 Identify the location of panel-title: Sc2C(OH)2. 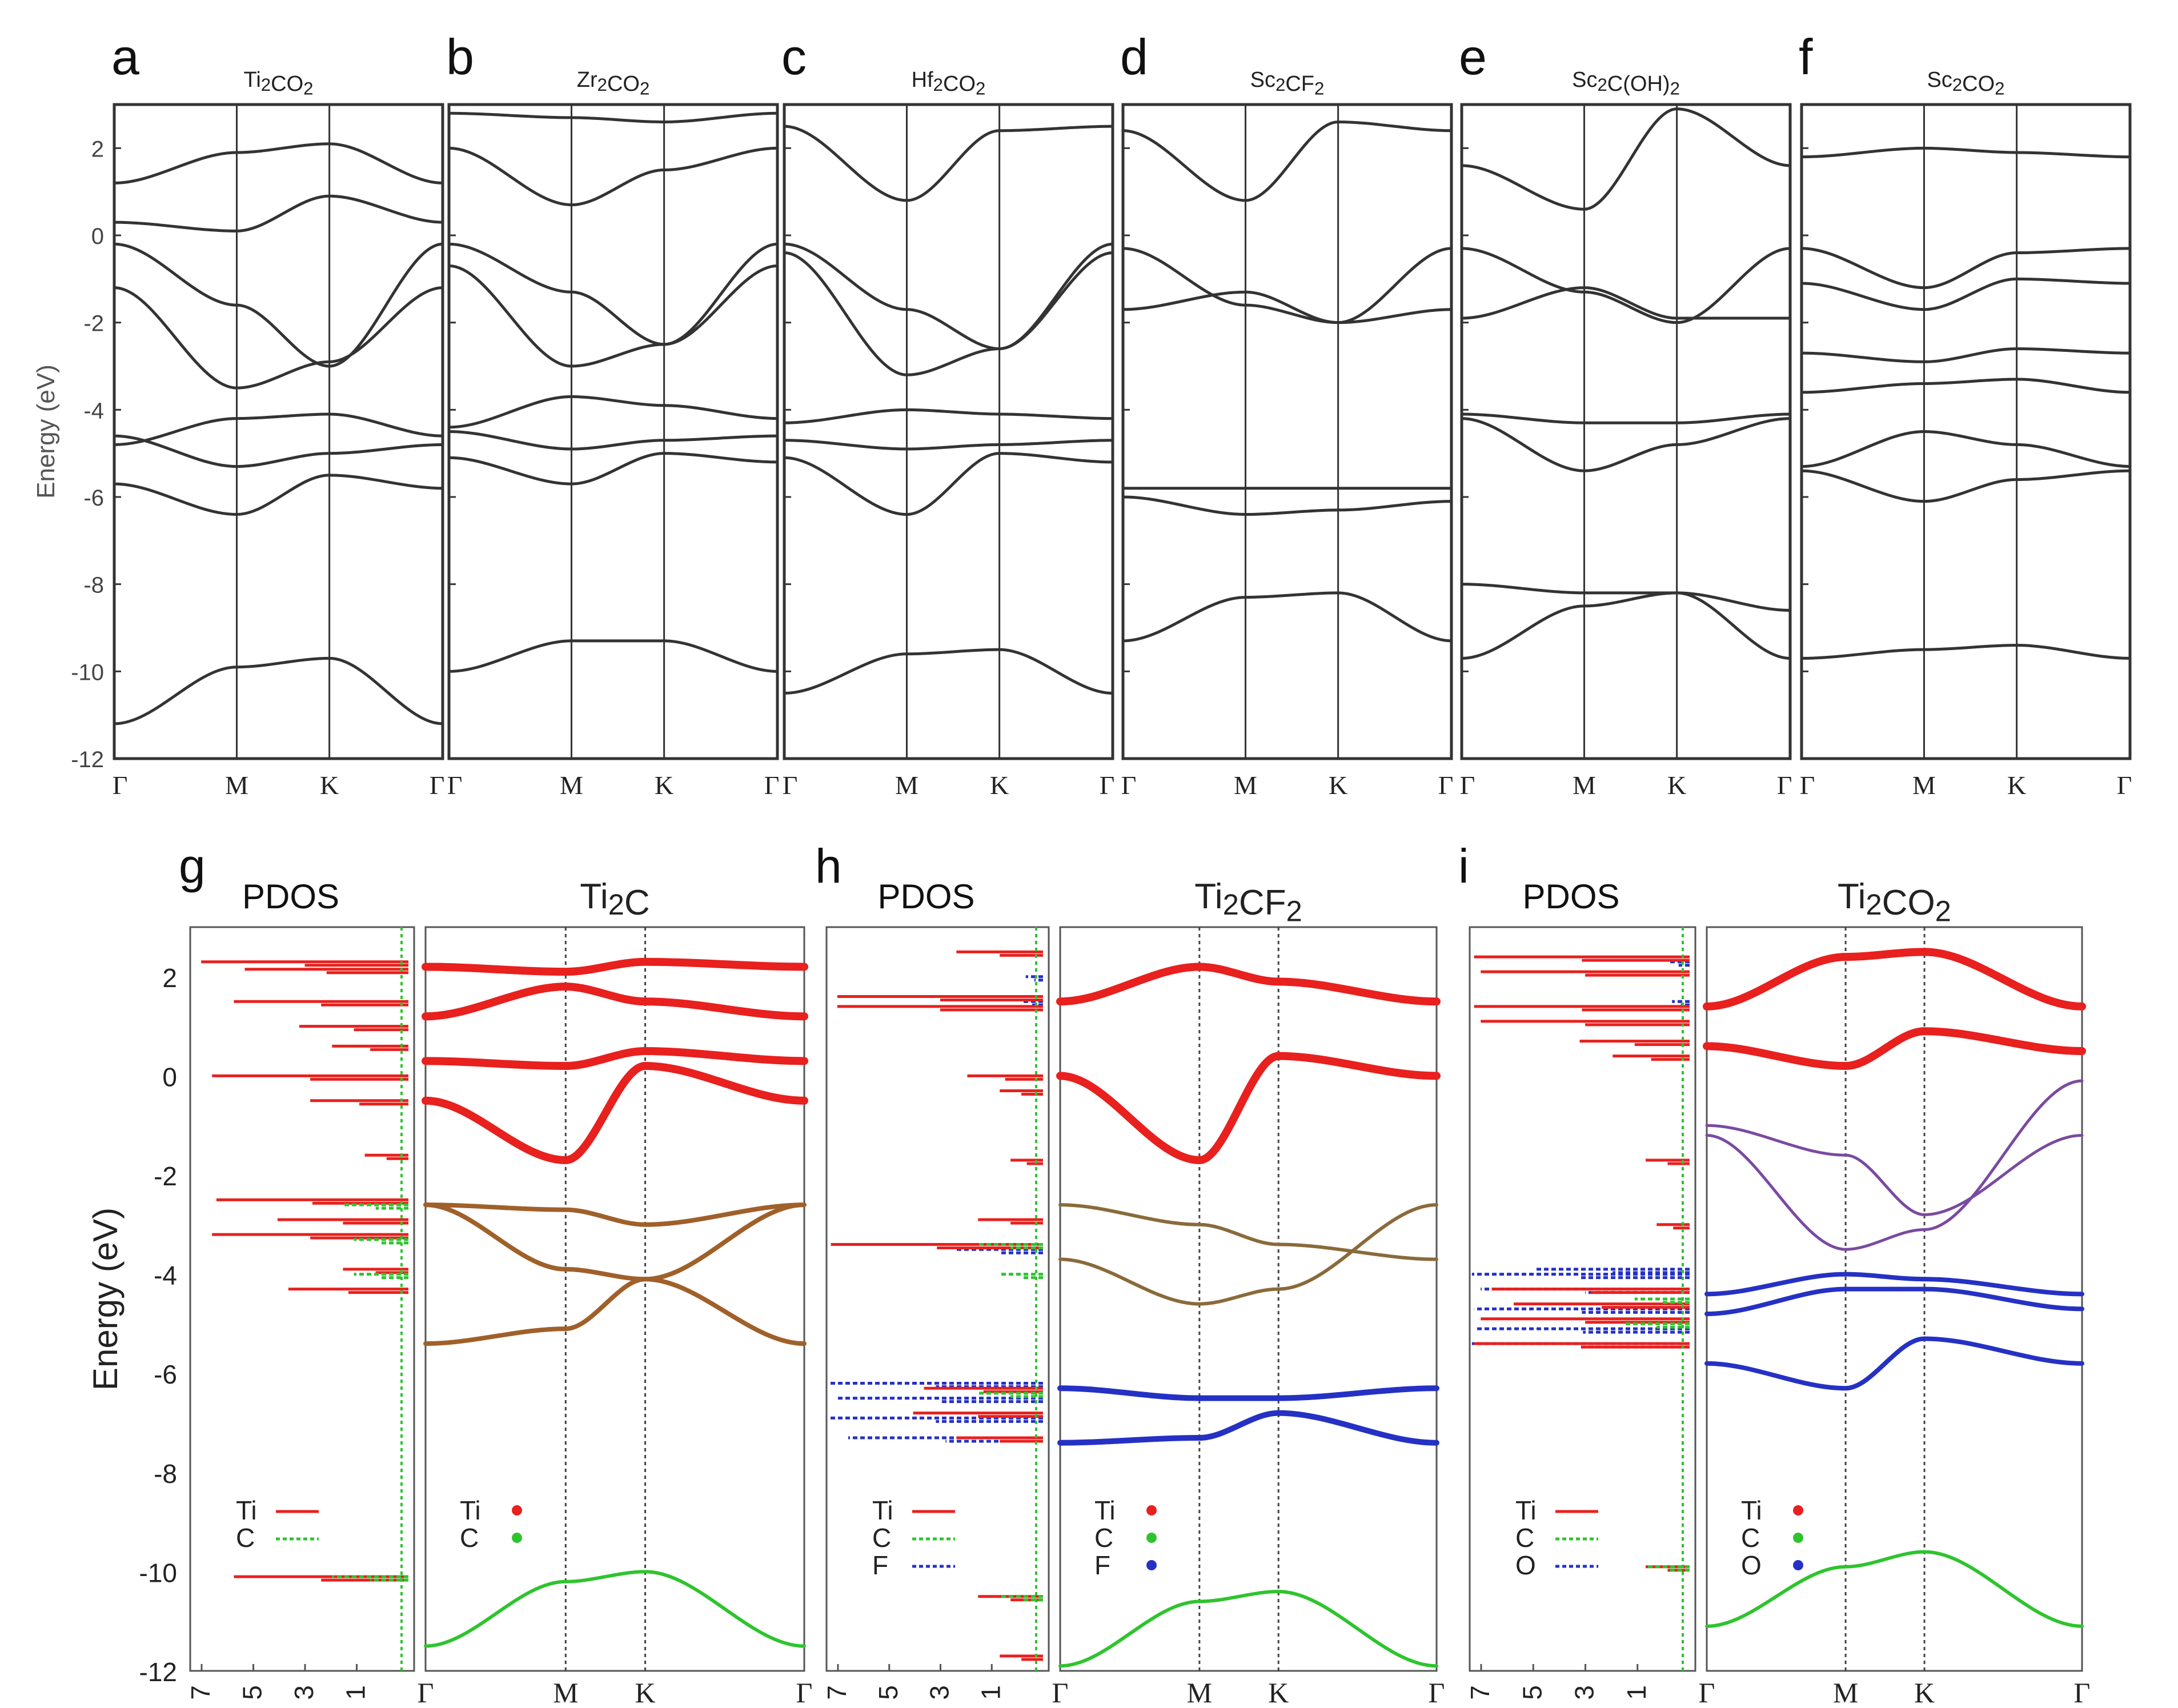
(1626, 83).